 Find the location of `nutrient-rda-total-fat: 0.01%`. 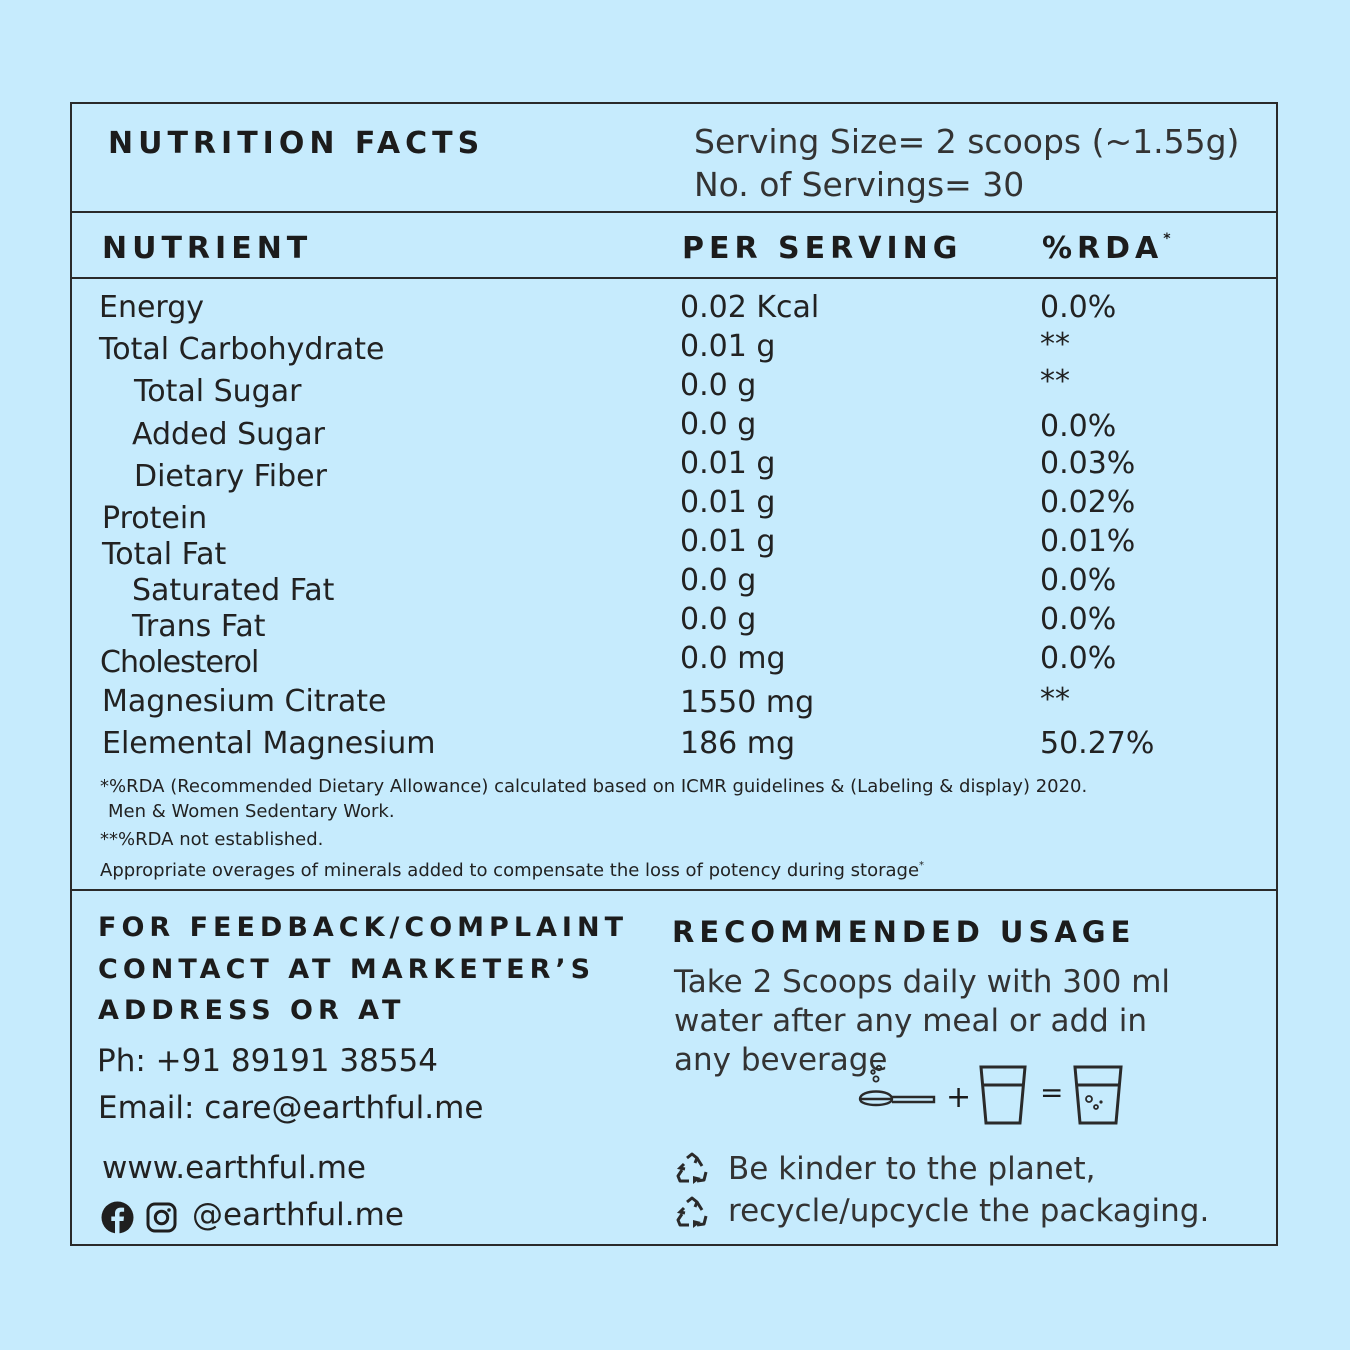

nutrient-rda-total-fat: 0.01% is located at coordinates (1088, 541).